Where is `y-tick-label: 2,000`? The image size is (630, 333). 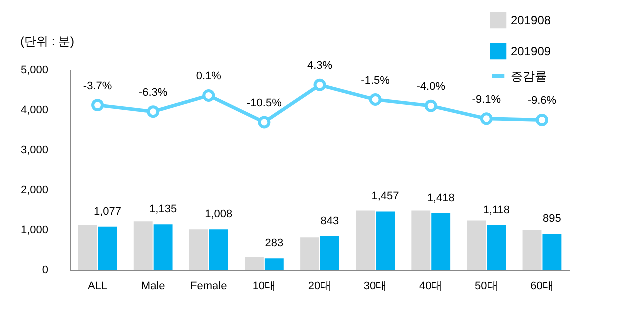
y-tick-label: 2,000 is located at coordinates (34, 190).